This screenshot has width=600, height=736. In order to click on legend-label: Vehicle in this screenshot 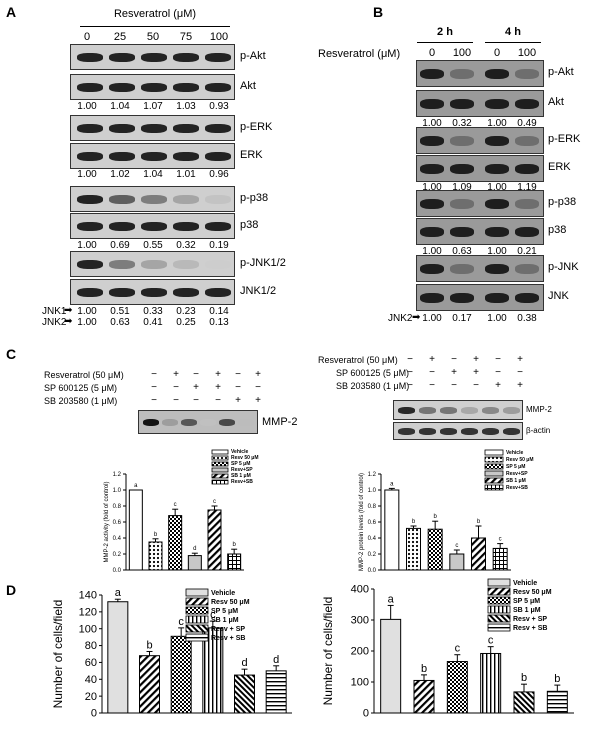, I will do `click(223, 593)`.